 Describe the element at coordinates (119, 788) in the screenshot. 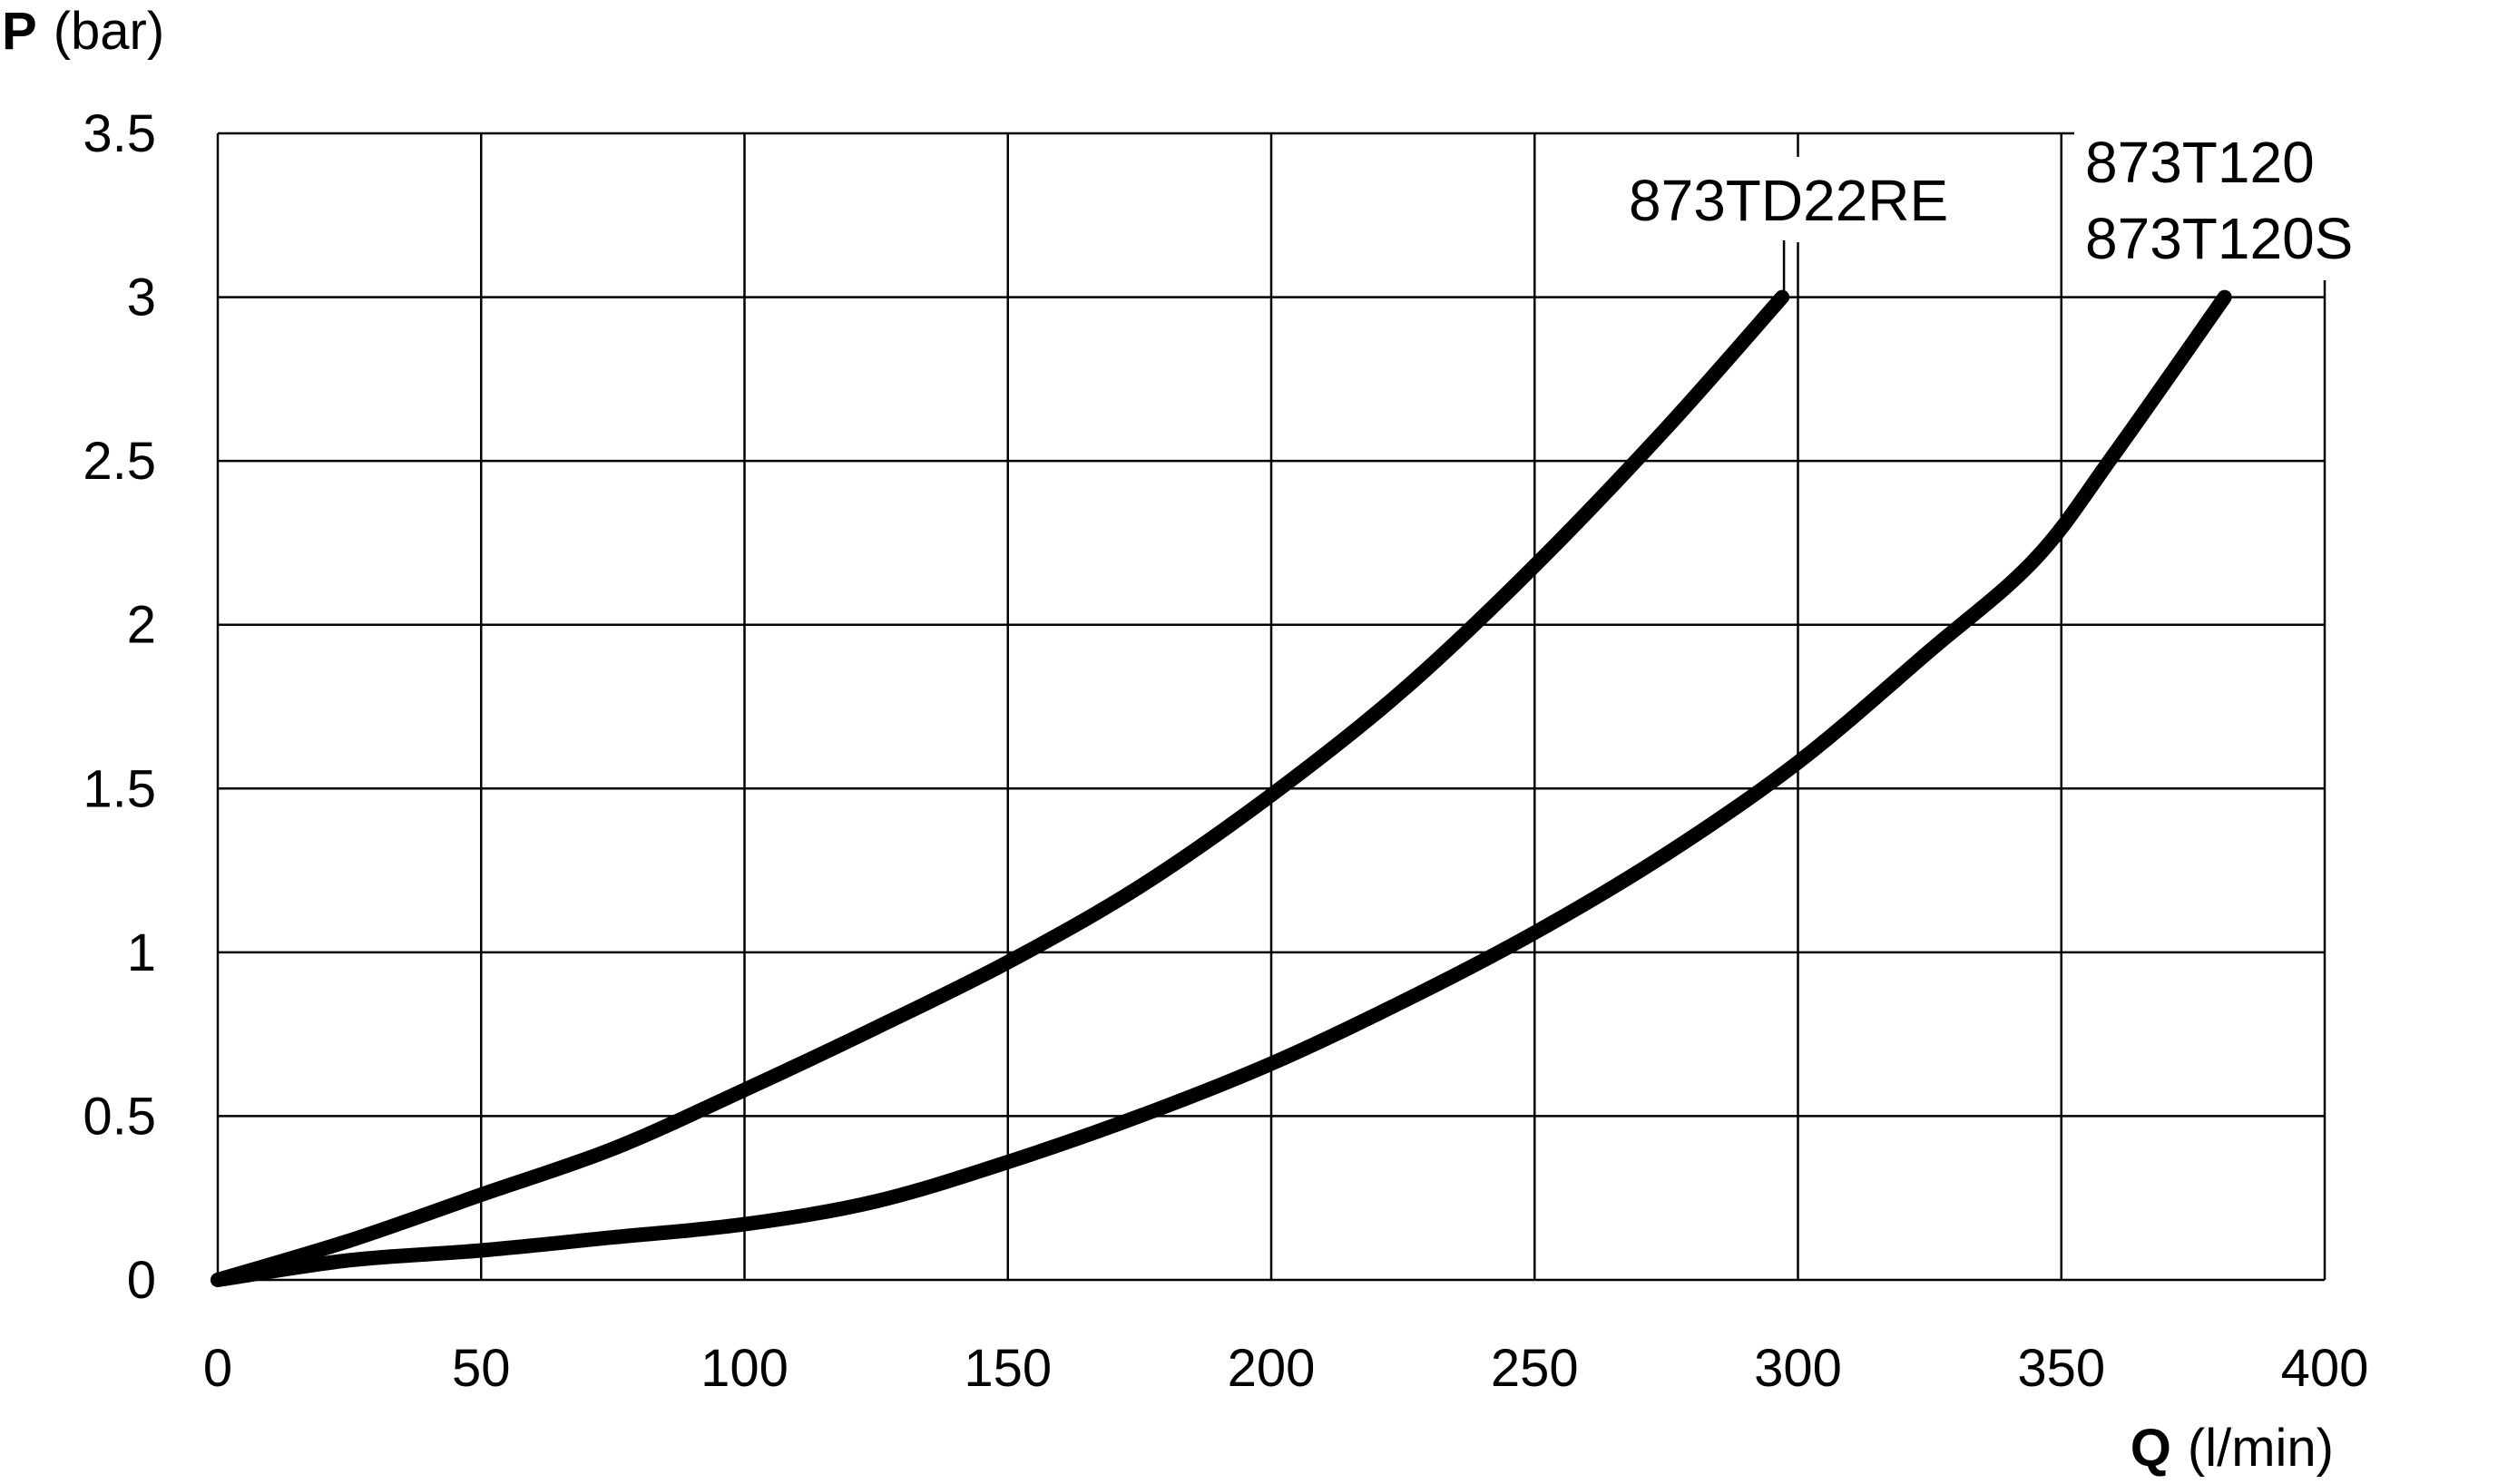

I see `y-tick-label: 1.5` at that location.